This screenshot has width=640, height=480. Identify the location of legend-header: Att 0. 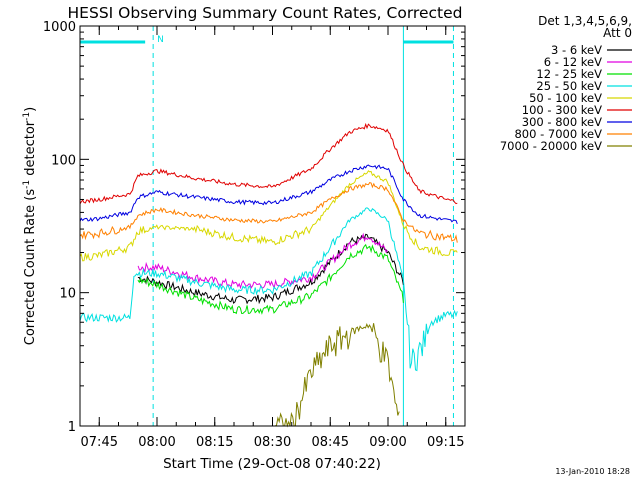
(617, 33).